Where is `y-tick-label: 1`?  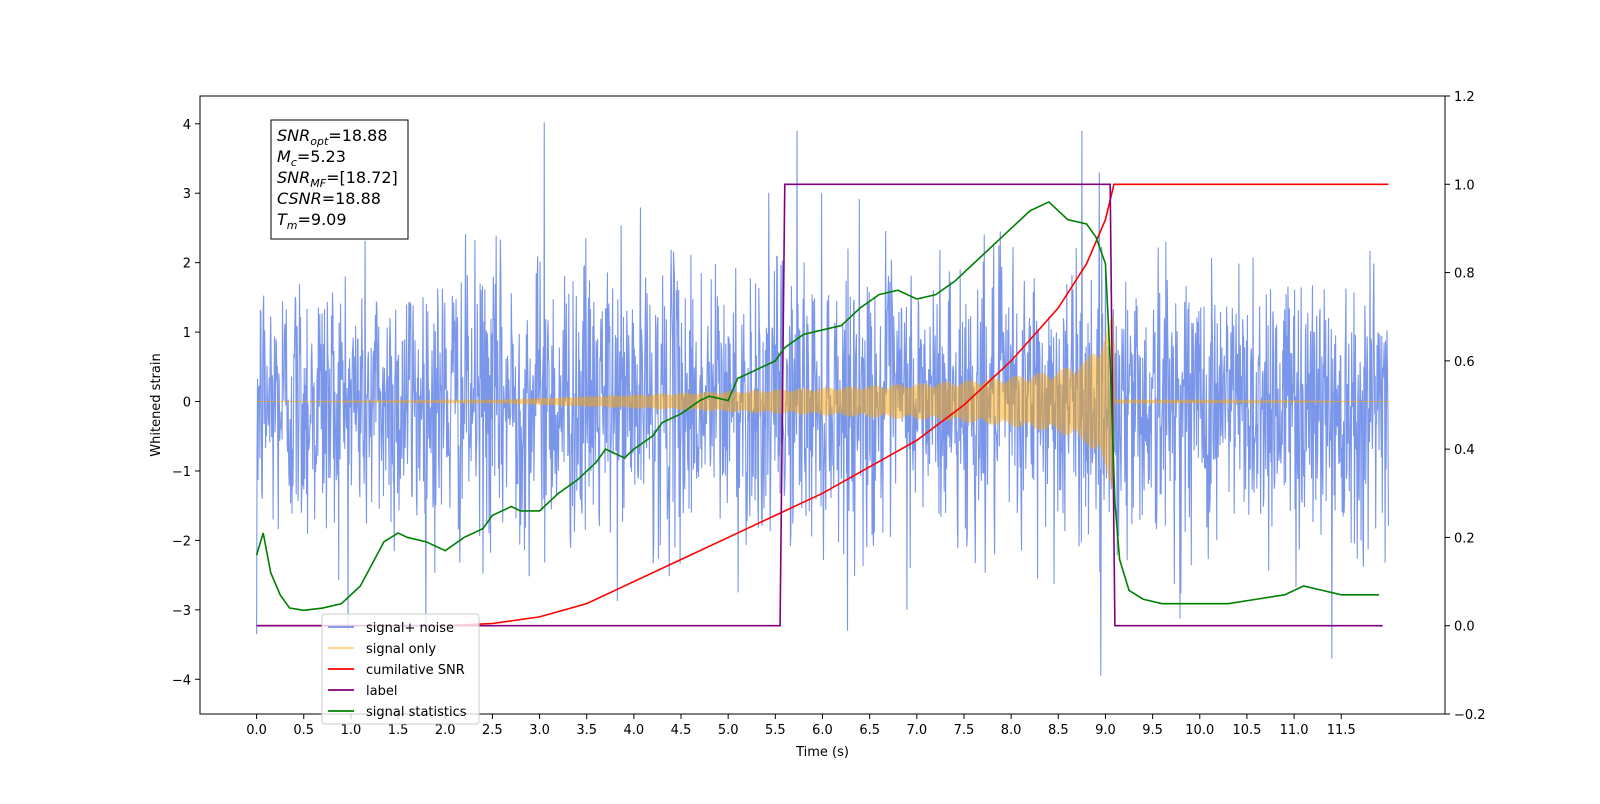 y-tick-label: 1 is located at coordinates (187, 333).